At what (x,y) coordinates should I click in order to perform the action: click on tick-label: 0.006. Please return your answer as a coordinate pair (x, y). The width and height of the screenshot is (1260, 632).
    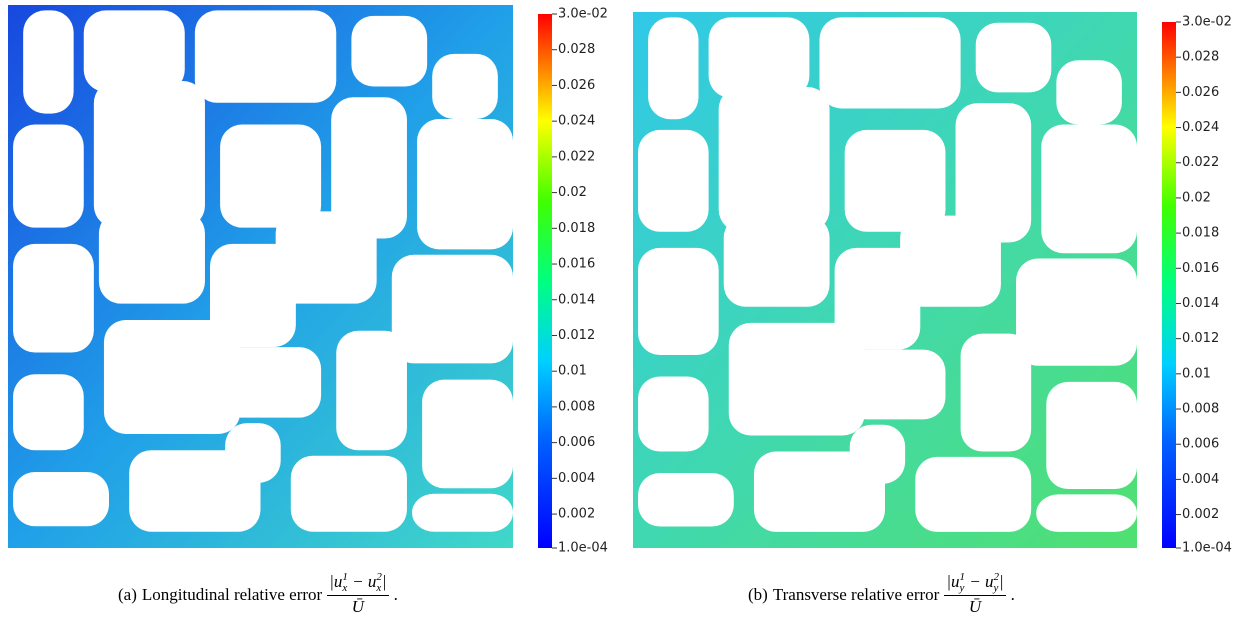
    Looking at the image, I should click on (1200, 444).